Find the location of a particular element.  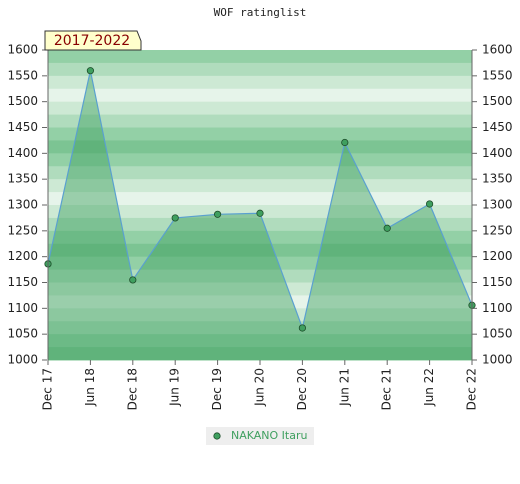

y2-tick-label: 1450 is located at coordinates (497, 127).